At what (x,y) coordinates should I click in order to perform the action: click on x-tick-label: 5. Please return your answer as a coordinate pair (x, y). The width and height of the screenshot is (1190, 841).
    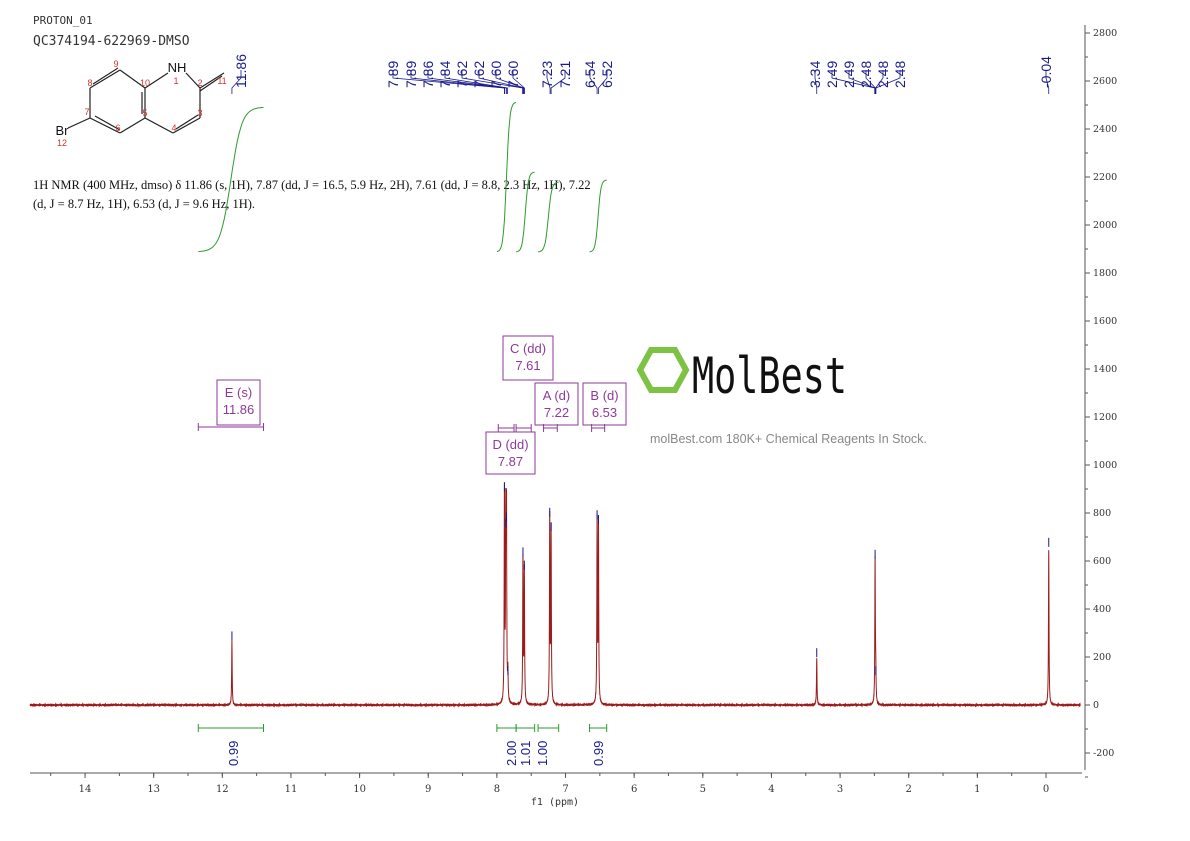
    Looking at the image, I should click on (703, 789).